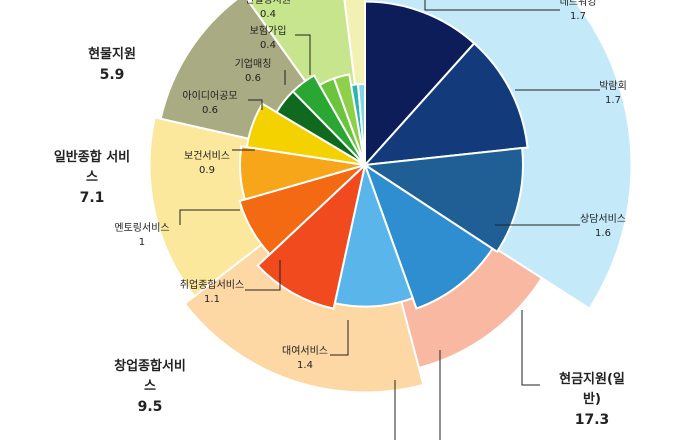 This screenshot has width=700, height=440. I want to click on label: 현금지원(일반) 17.3, so click(592, 400).